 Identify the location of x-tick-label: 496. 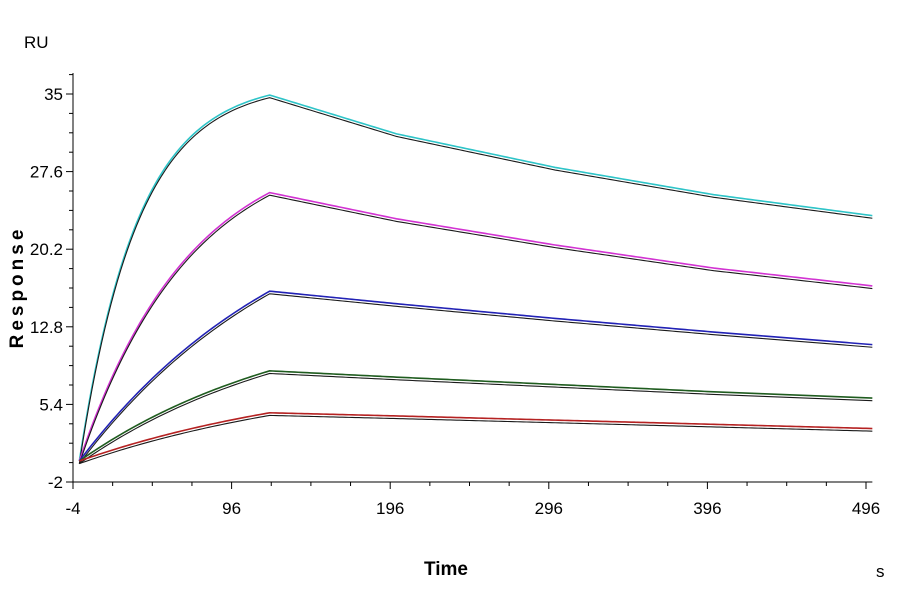
(866, 508).